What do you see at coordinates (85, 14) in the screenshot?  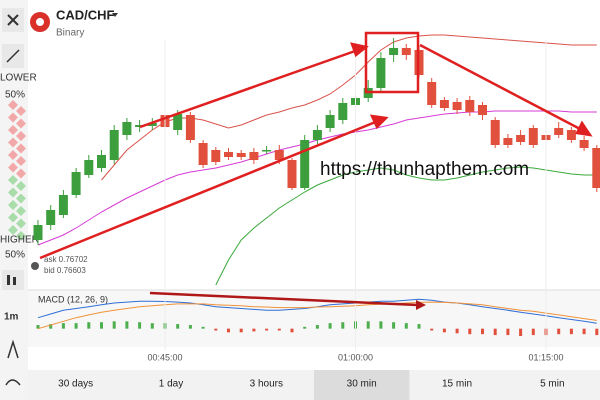 I see `asset-title: CAD/CHF` at bounding box center [85, 14].